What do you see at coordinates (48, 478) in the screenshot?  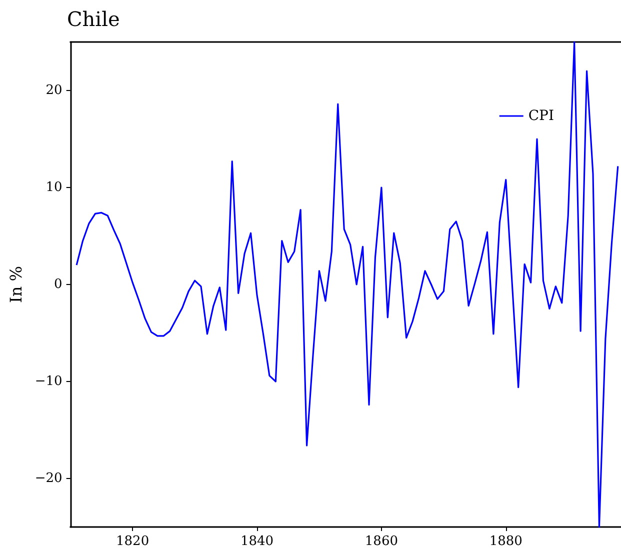 I see `y-tick-label: −20` at bounding box center [48, 478].